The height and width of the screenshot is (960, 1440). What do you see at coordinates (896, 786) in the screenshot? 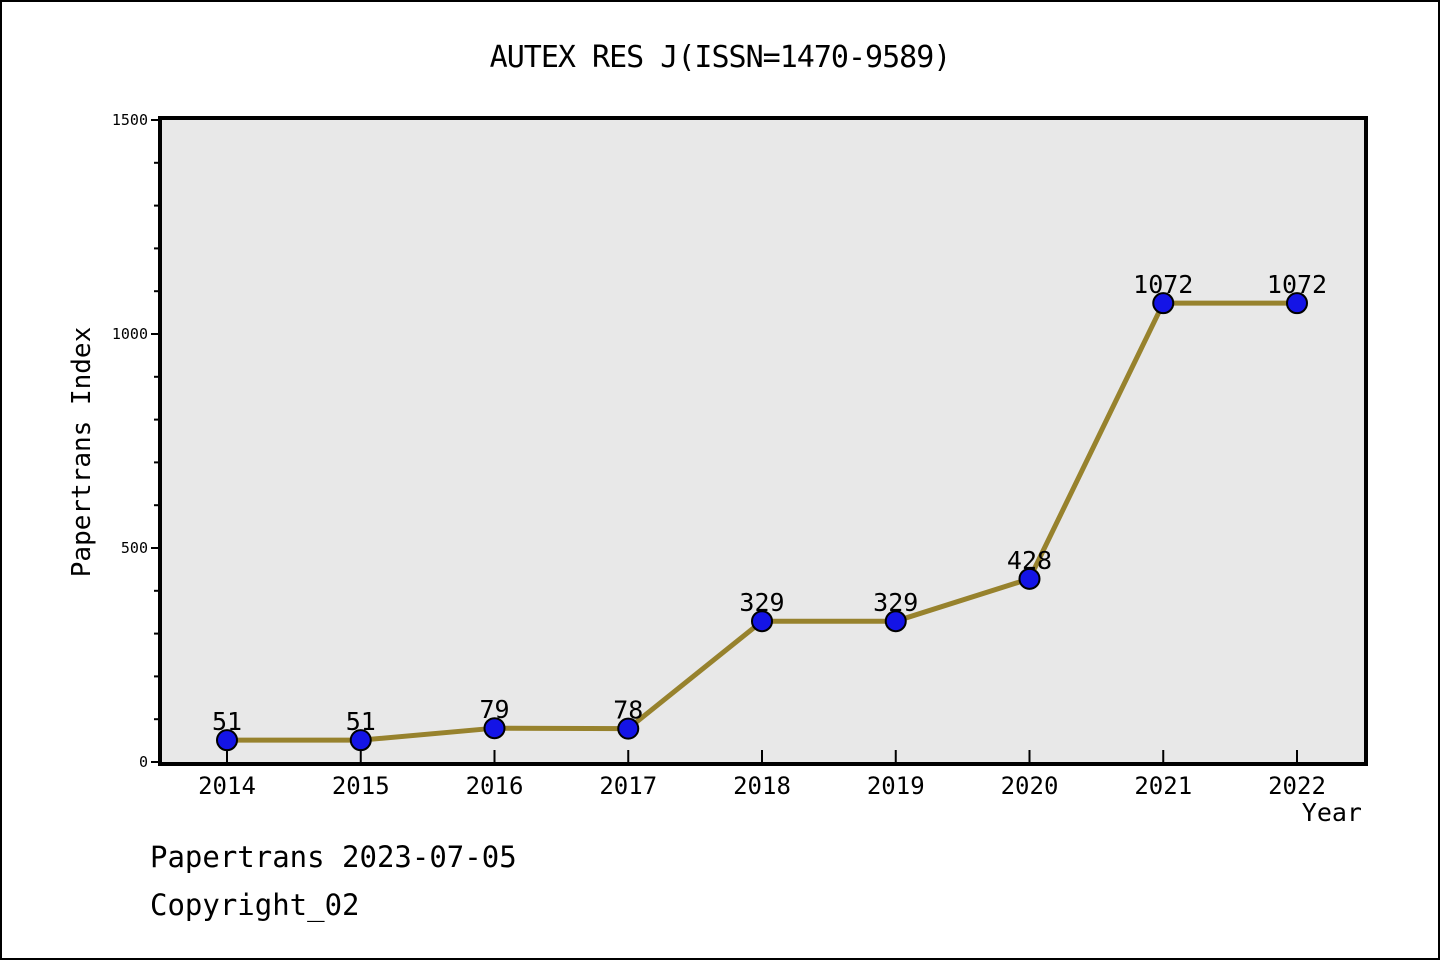
I see `x-tick-label: 2019` at bounding box center [896, 786].